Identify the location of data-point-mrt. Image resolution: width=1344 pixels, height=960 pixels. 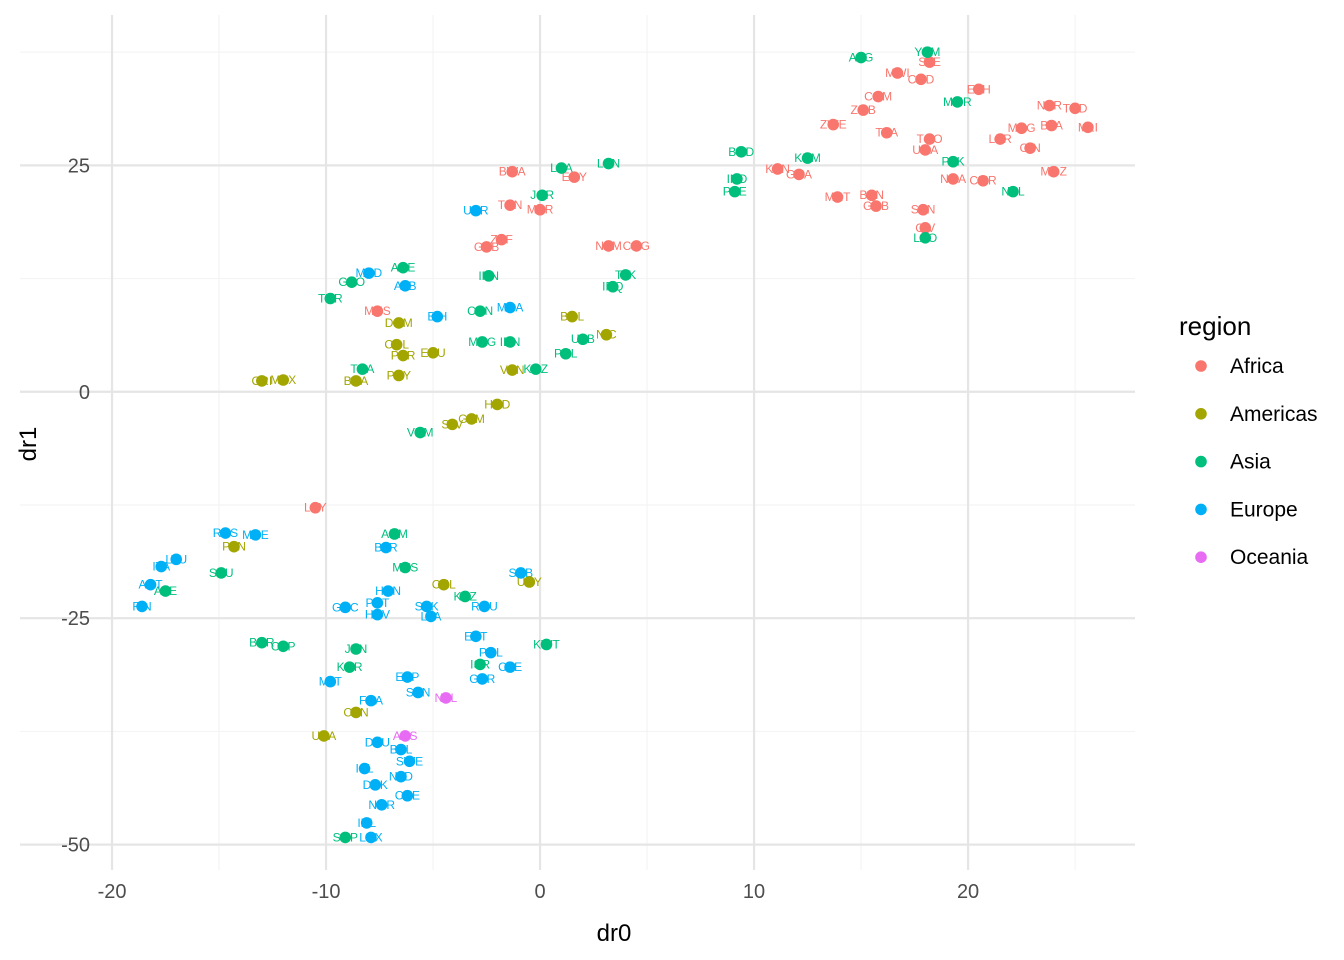
(837, 197).